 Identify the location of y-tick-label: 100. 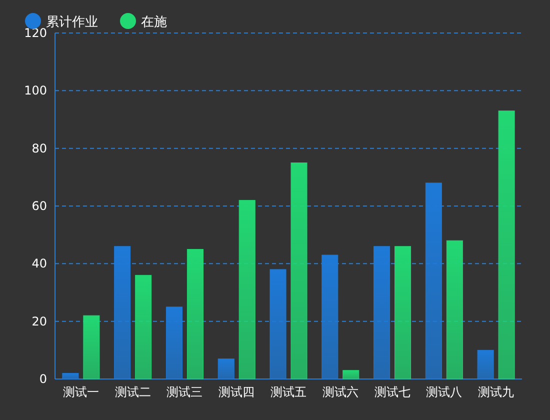
(35, 91).